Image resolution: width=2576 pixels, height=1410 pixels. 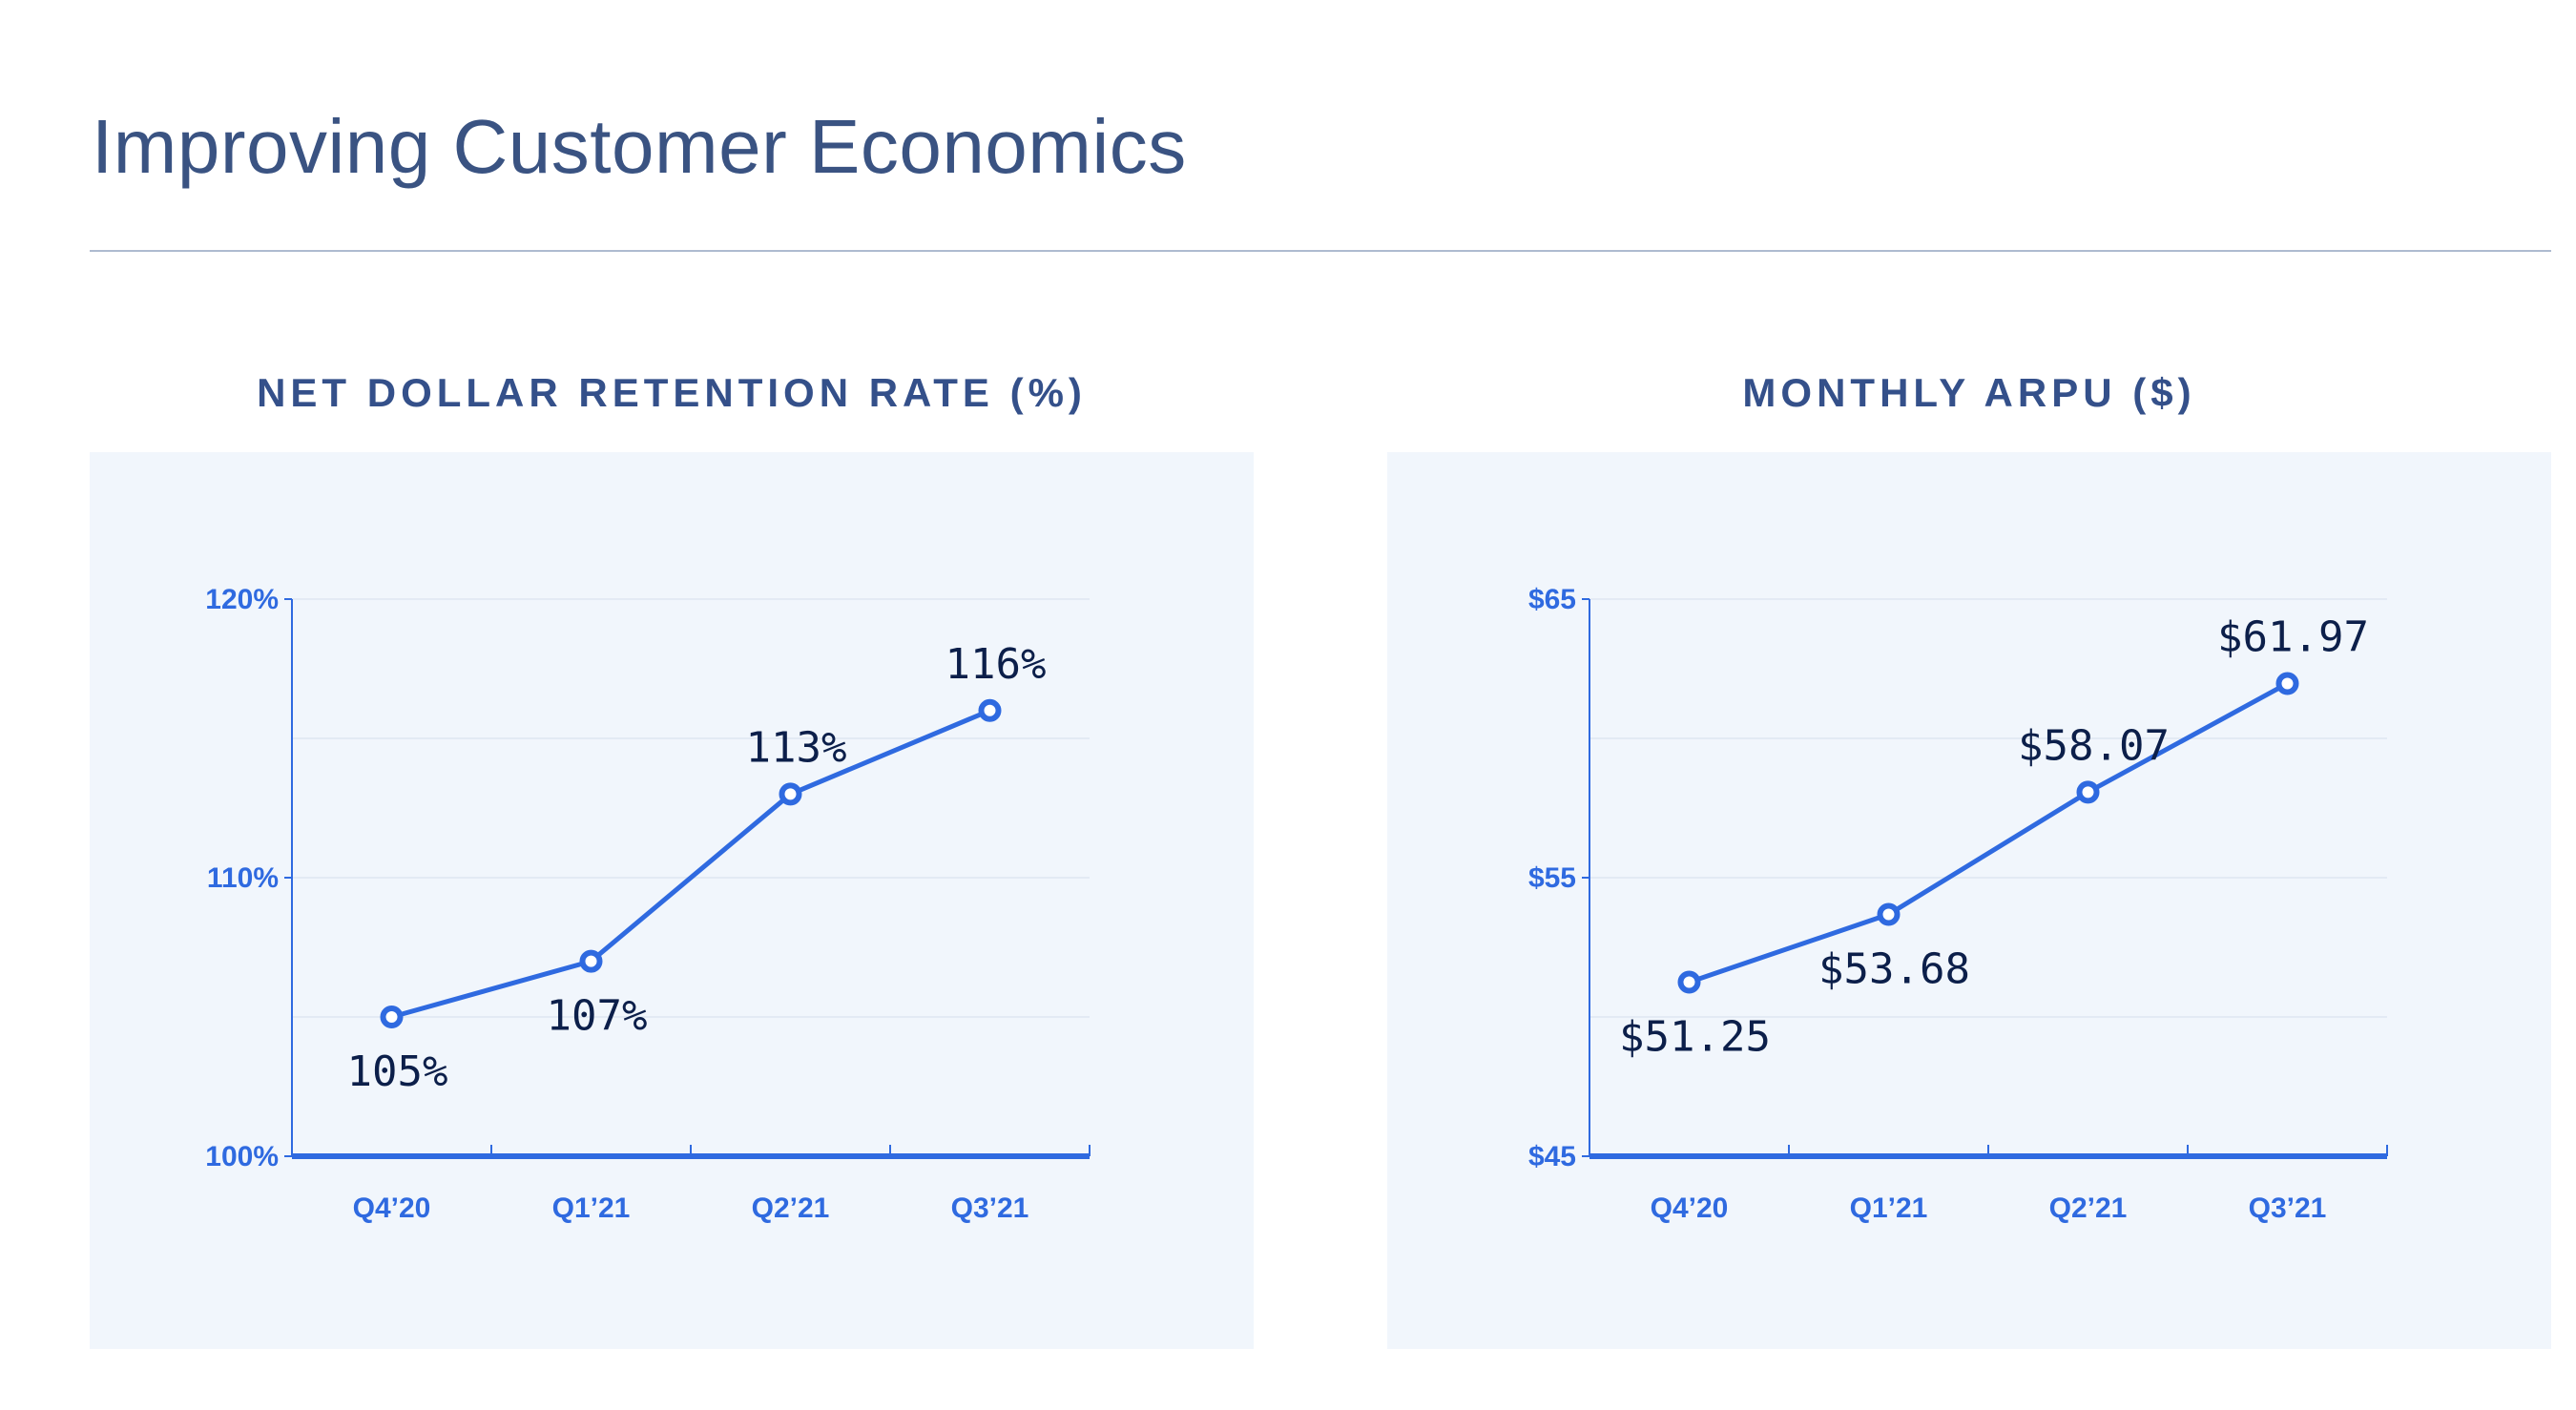 What do you see at coordinates (2293, 636) in the screenshot?
I see `data-label: $61.97` at bounding box center [2293, 636].